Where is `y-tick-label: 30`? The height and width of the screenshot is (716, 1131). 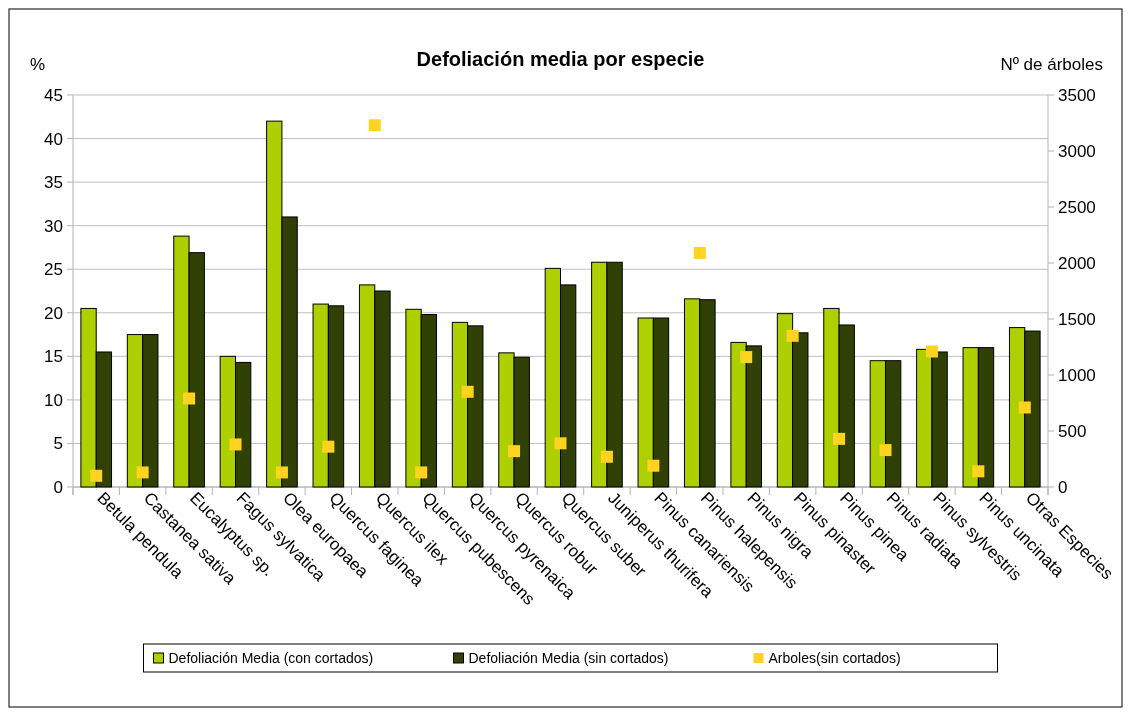
y-tick-label: 30 is located at coordinates (53, 226).